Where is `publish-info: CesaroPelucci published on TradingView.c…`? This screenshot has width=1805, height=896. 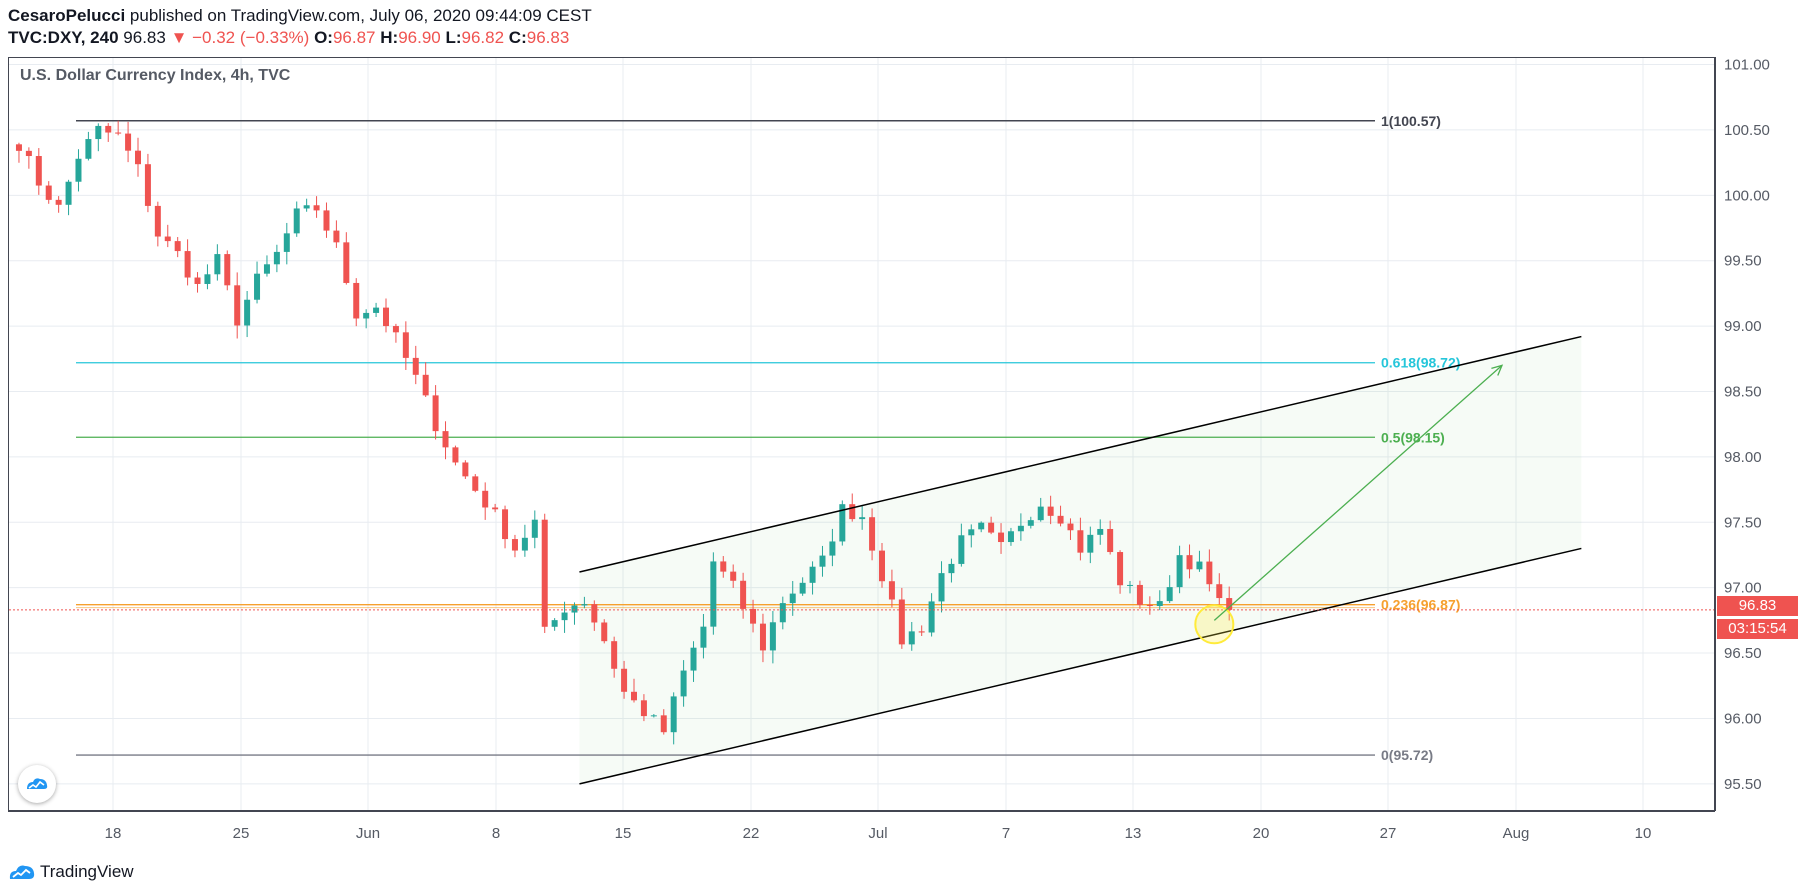
publish-info: CesaroPelucci published on TradingView.c… is located at coordinates (300, 16).